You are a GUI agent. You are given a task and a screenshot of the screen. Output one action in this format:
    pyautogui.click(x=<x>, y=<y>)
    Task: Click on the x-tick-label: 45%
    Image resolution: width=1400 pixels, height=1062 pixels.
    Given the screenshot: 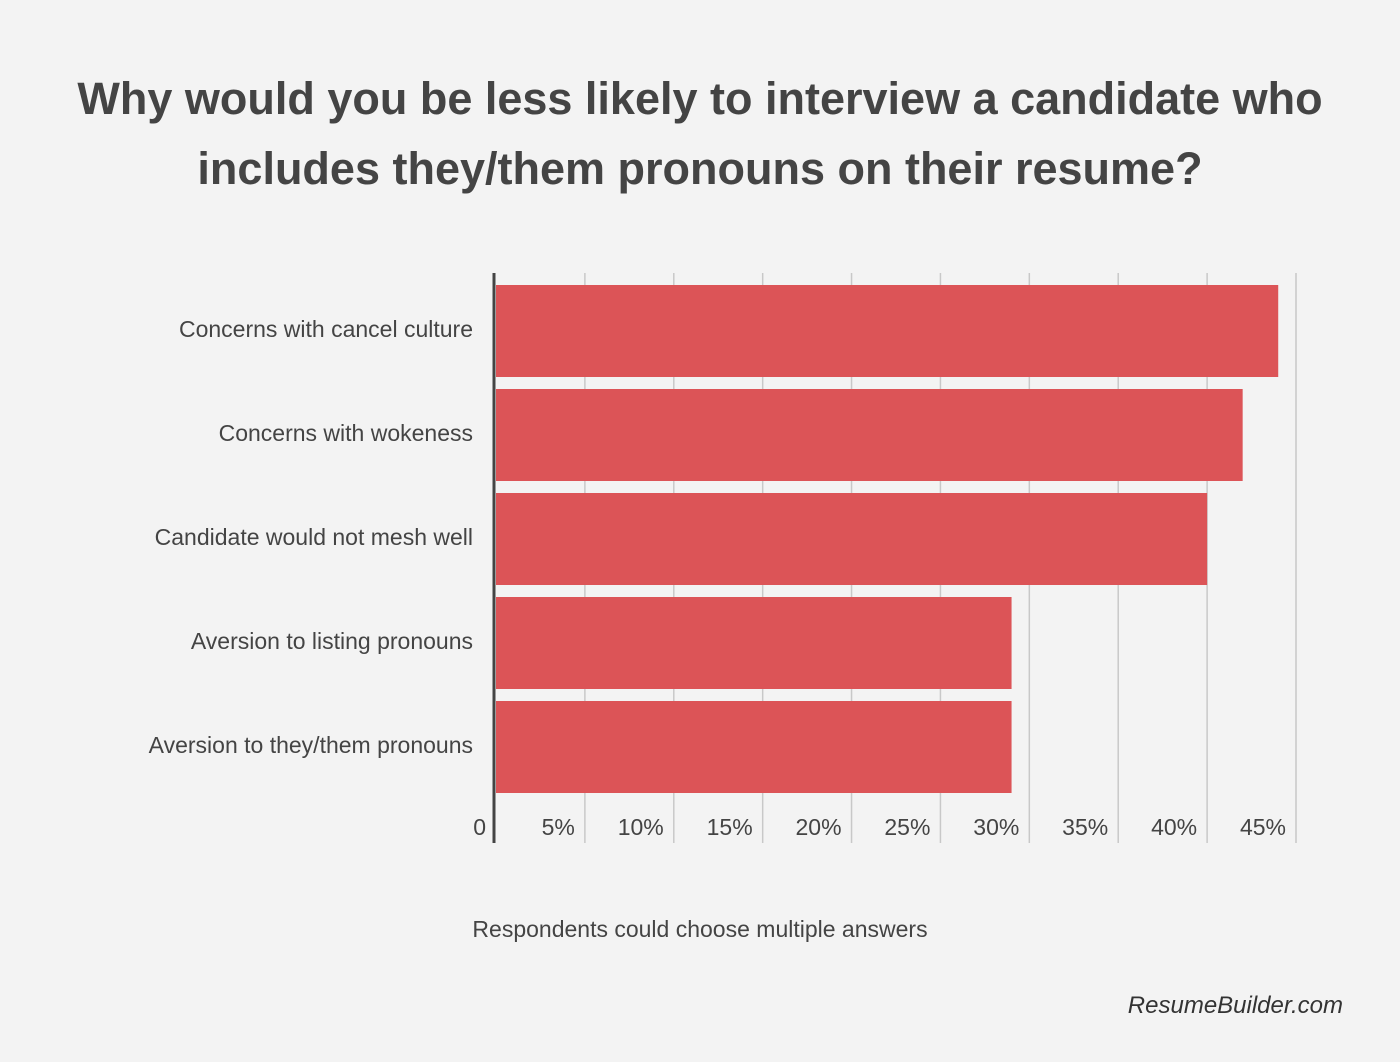 What is the action you would take?
    pyautogui.click(x=1263, y=827)
    